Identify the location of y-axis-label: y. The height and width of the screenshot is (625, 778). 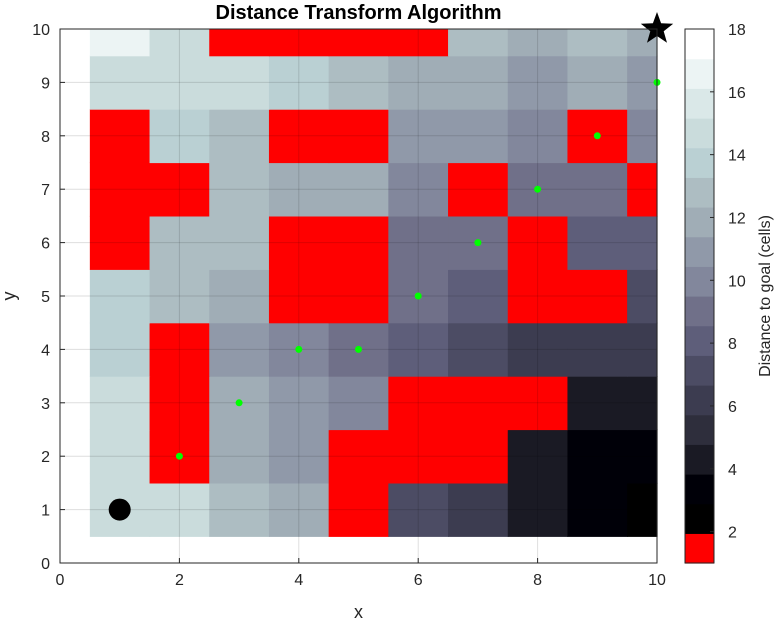
(9, 296).